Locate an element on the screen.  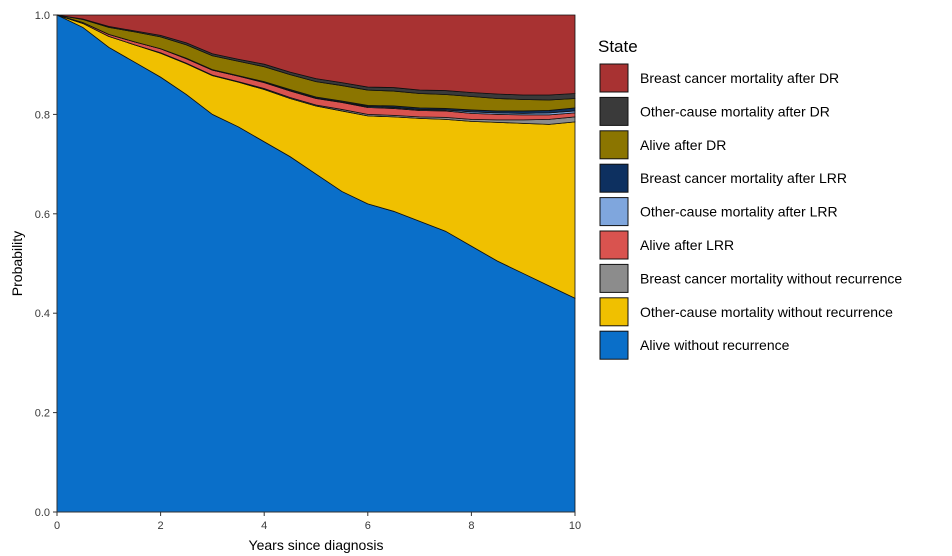
legend-item-other-cause-mortality-after-lrr: Other-cause mortality after LRR is located at coordinates (718, 212).